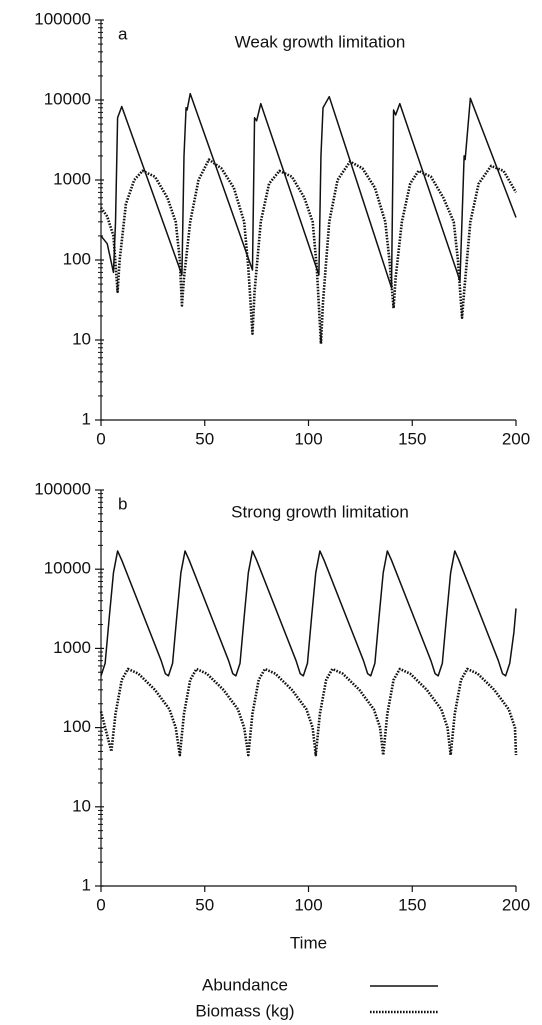 This screenshot has width=542, height=1025. I want to click on panel-label: b, so click(122, 503).